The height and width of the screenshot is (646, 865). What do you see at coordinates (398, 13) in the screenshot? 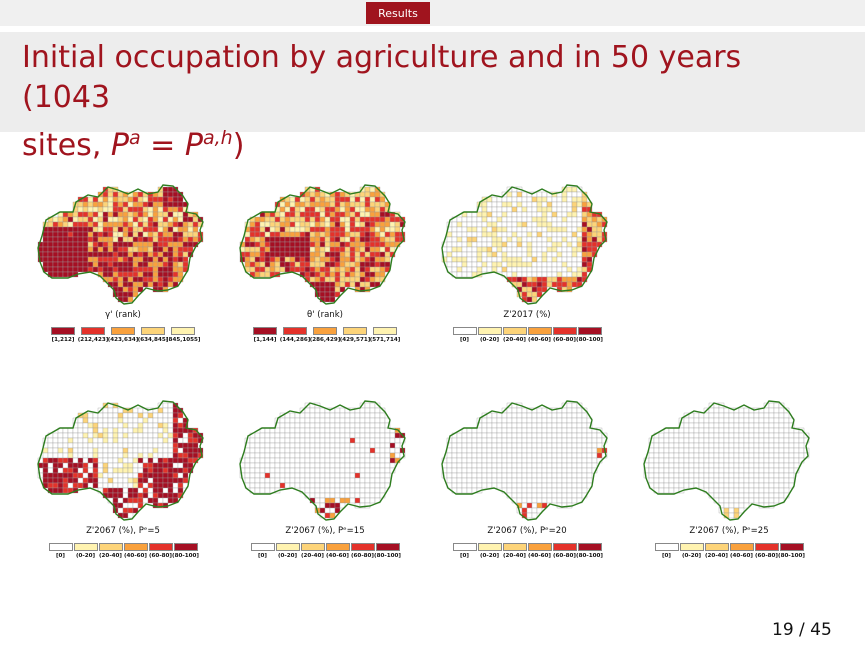
I see `section-tab-results: Results` at bounding box center [398, 13].